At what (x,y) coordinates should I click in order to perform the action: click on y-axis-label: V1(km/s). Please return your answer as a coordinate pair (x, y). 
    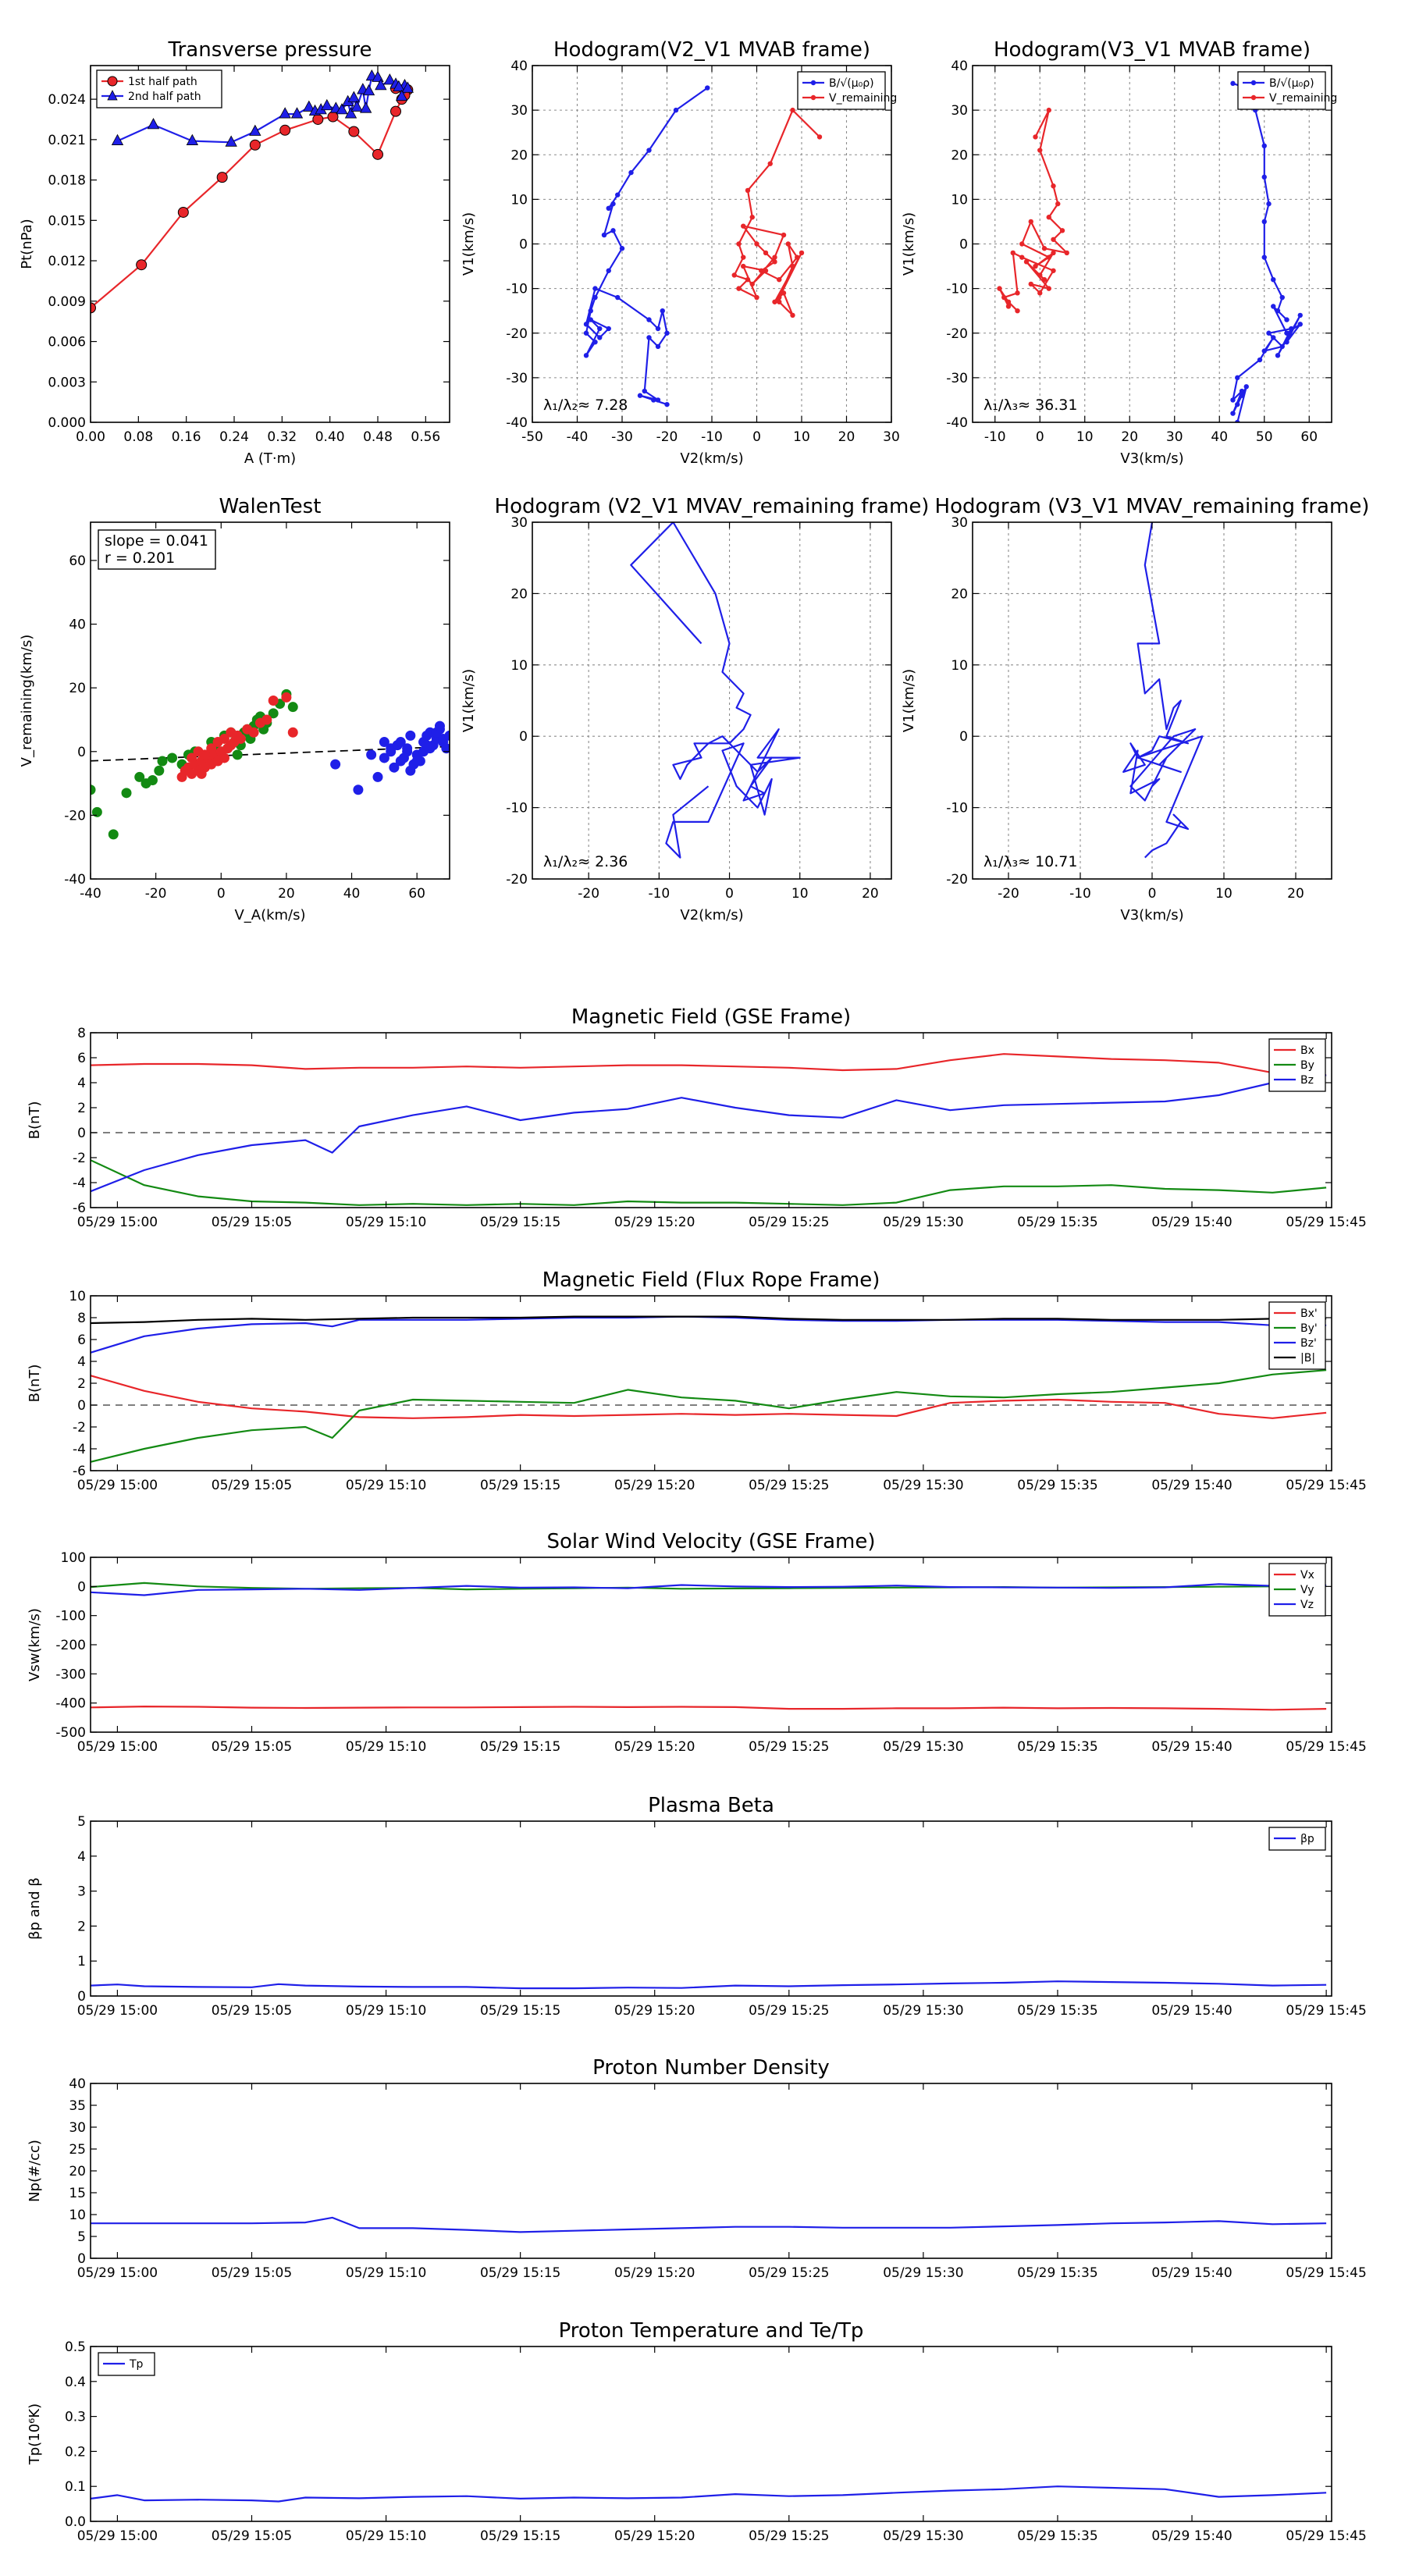
    Looking at the image, I should click on (909, 244).